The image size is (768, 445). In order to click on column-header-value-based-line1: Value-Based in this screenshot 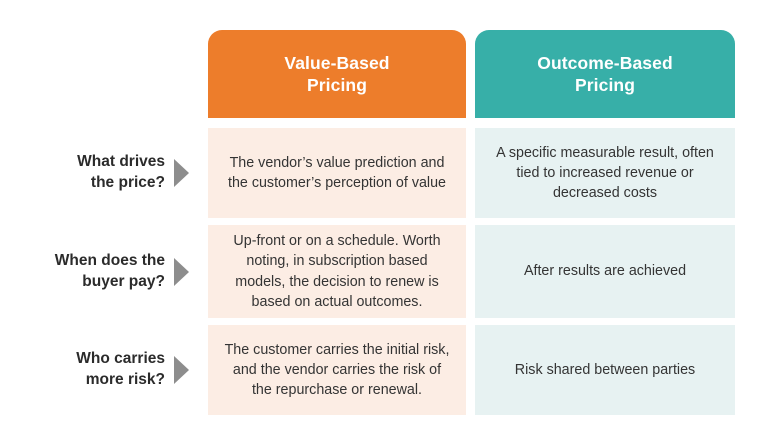, I will do `click(337, 62)`.